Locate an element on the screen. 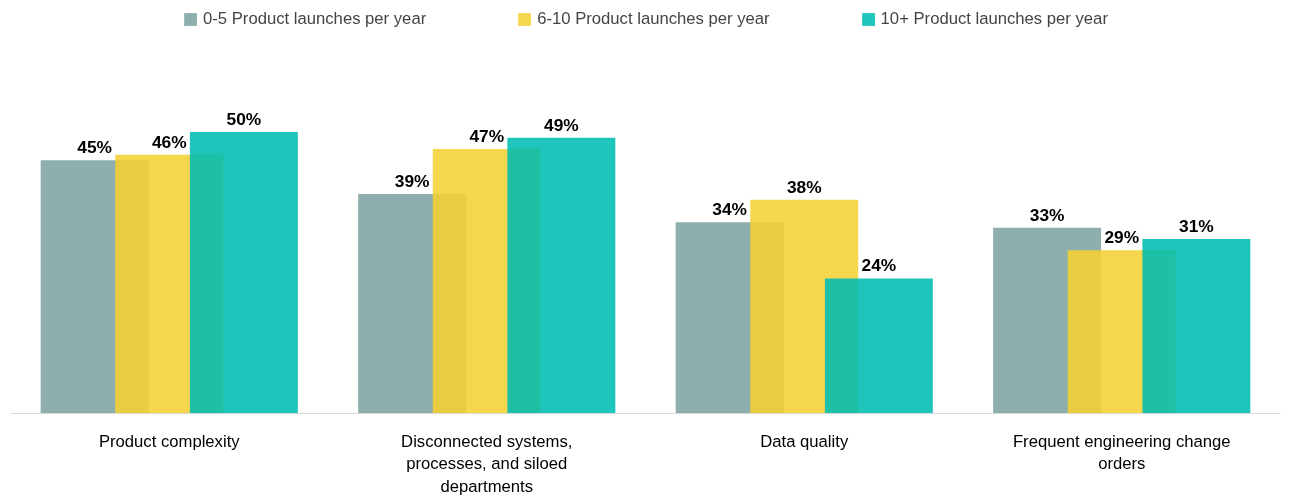 Image resolution: width=1290 pixels, height=499 pixels. legend-label: 6-10 Product launches per year is located at coordinates (653, 19).